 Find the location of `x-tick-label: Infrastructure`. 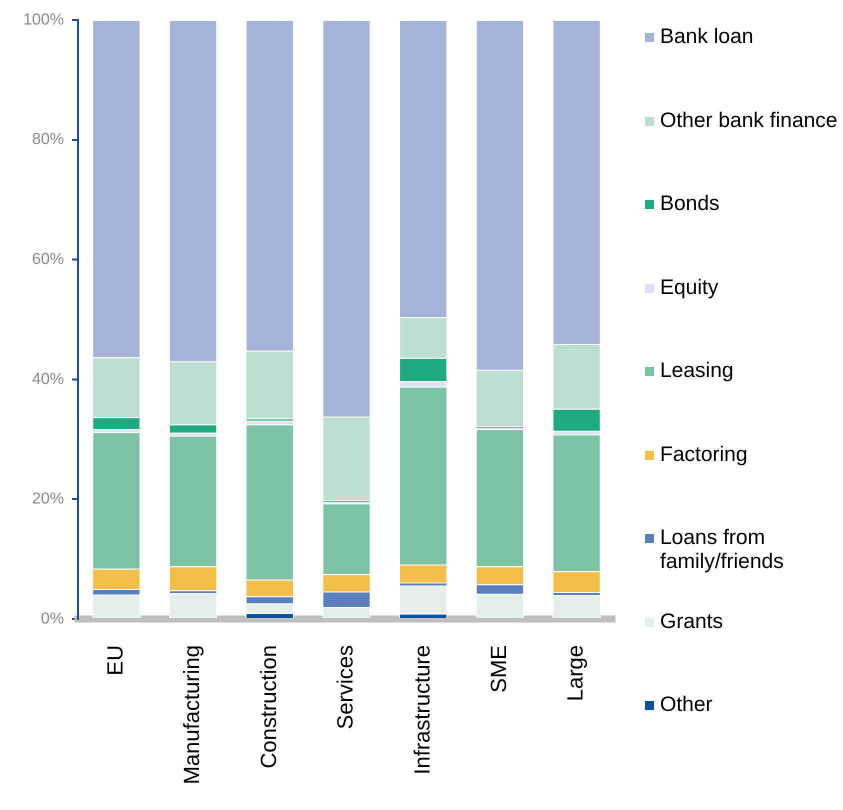

x-tick-label: Infrastructure is located at coordinates (421, 710).